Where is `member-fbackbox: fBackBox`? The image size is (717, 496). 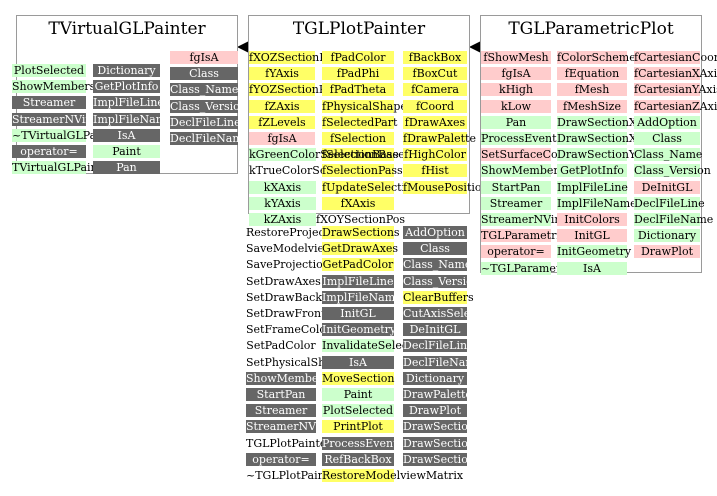
member-fbackbox: fBackBox is located at coordinates (435, 57).